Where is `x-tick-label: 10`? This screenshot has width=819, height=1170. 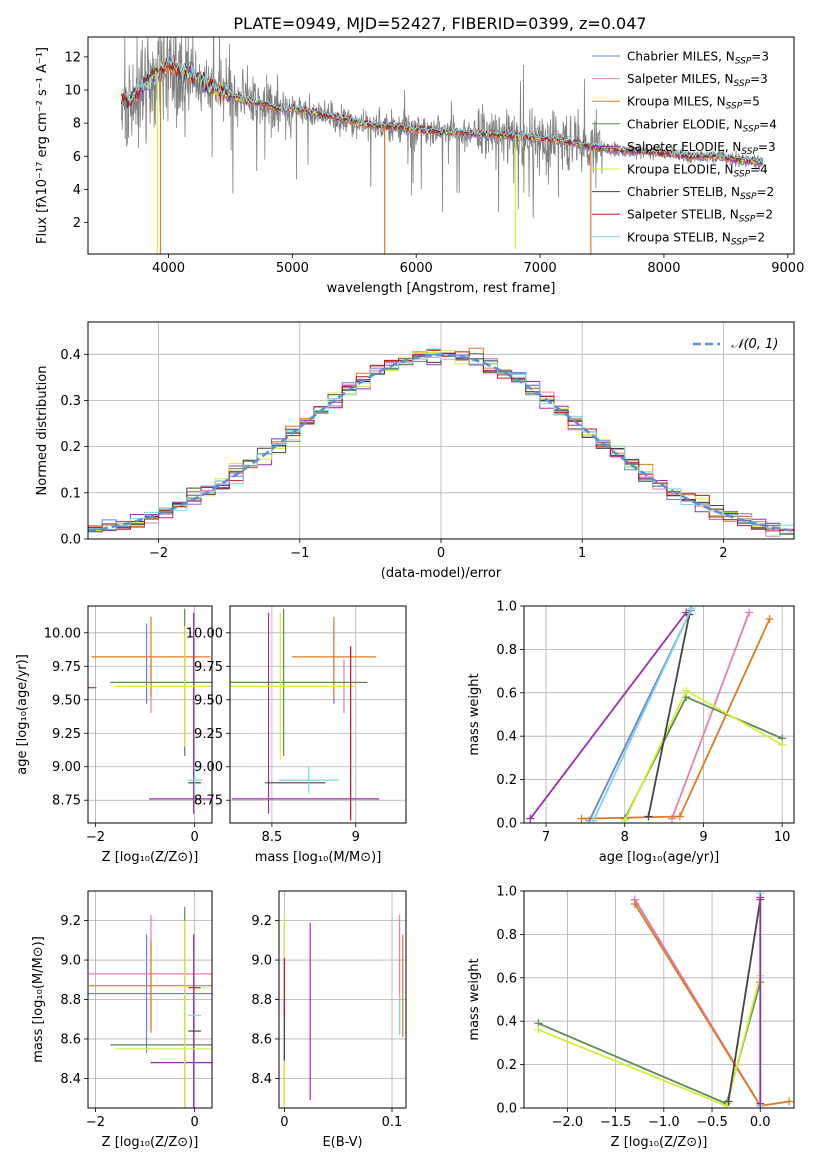 x-tick-label: 10 is located at coordinates (782, 837).